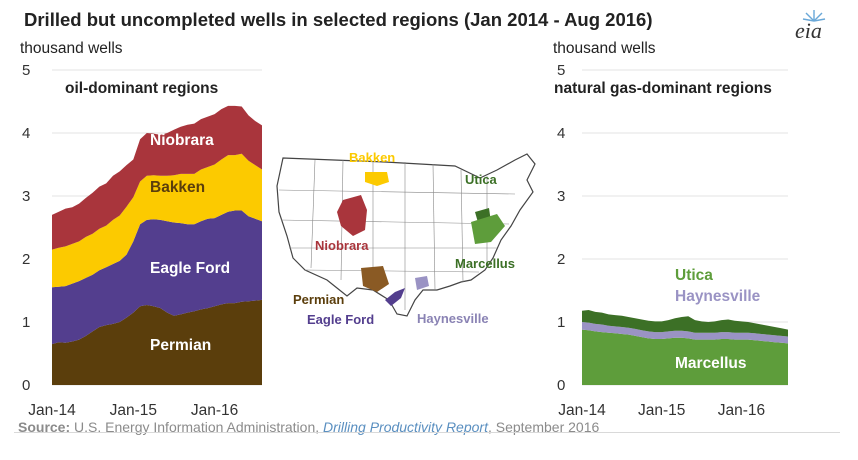  What do you see at coordinates (685, 333) in the screenshot?
I see `area-series-haynesville` at bounding box center [685, 333].